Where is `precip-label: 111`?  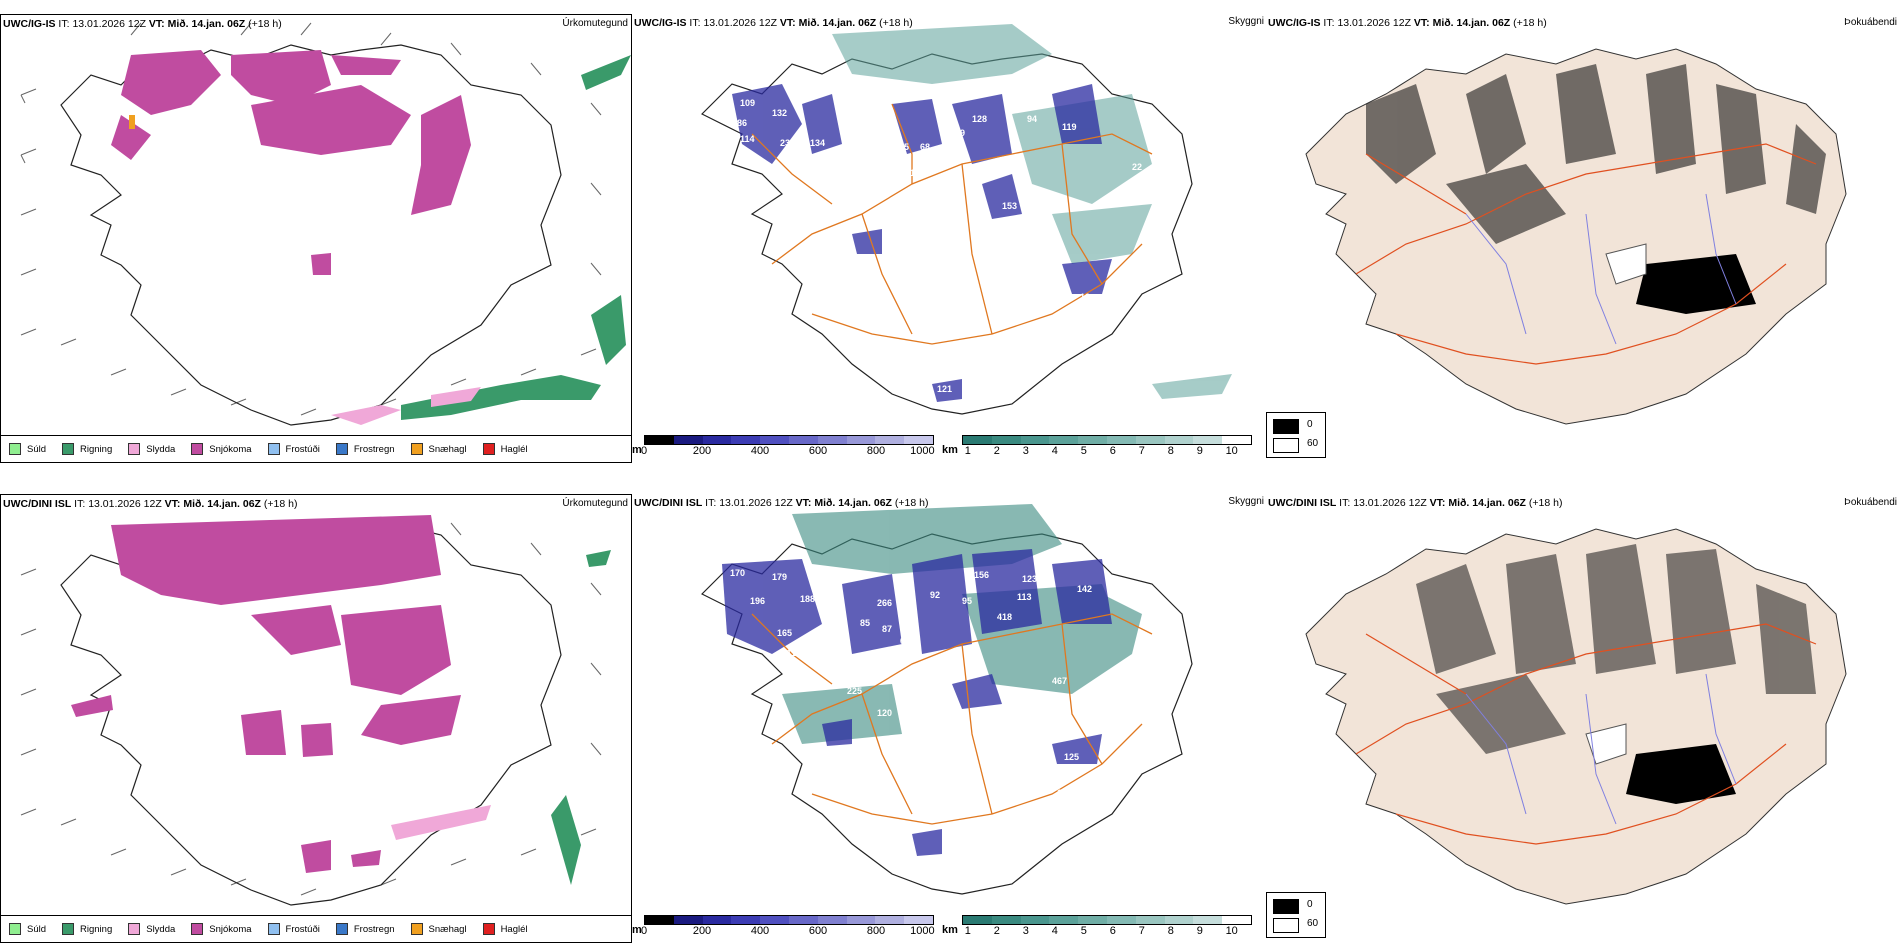
precip-label: 111 is located at coordinates (789, 653).